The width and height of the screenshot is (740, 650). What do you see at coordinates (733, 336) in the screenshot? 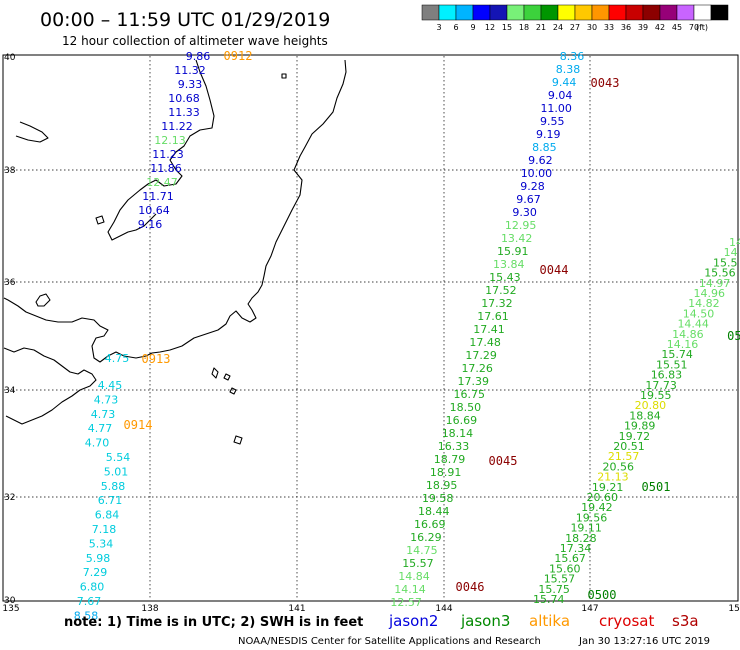
I see `pass-time-label: 050` at bounding box center [733, 336].